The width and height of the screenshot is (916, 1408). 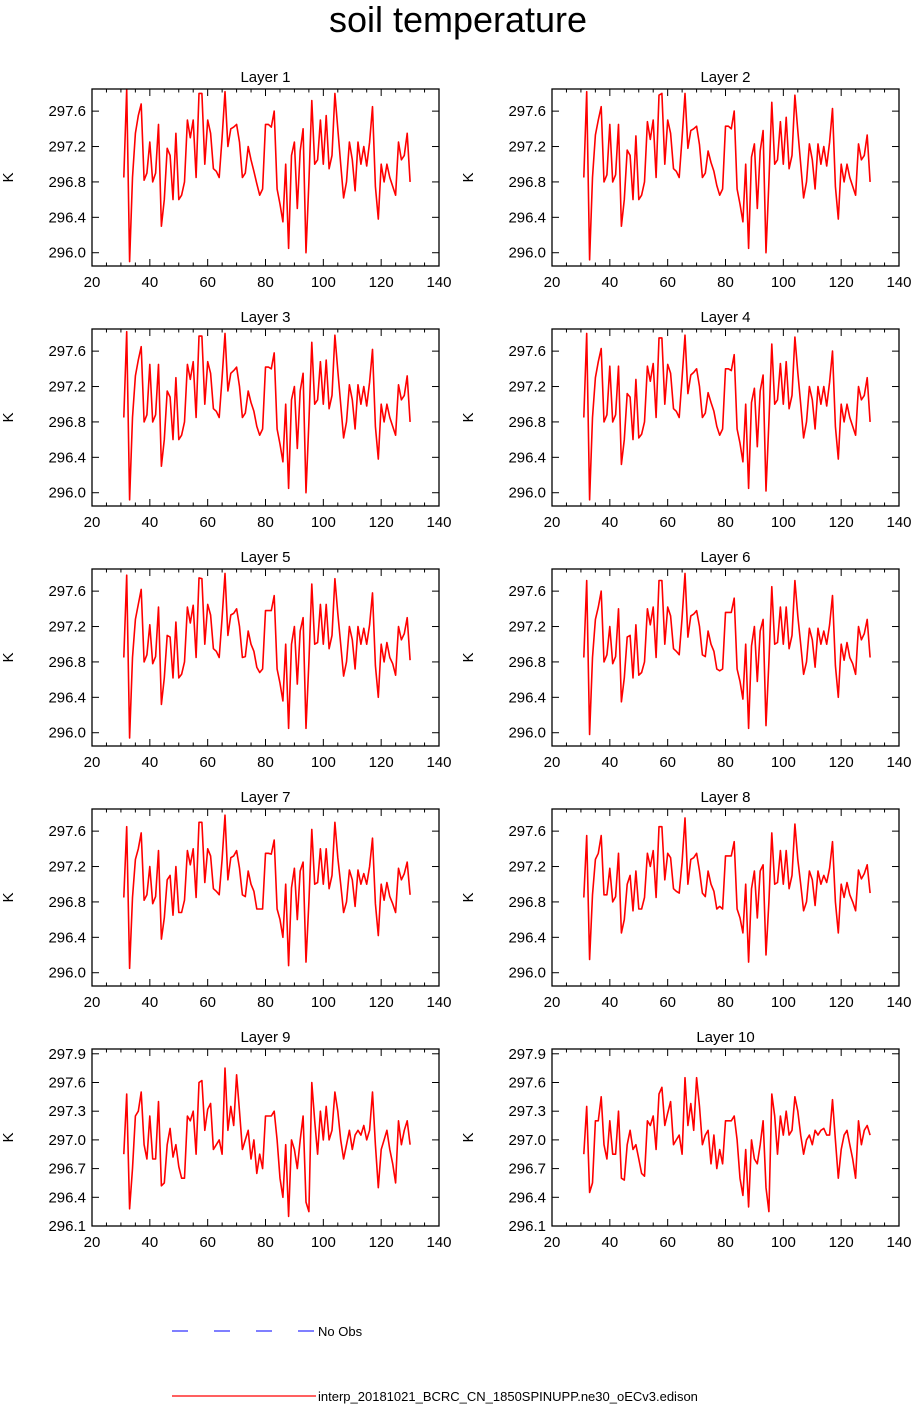 I want to click on chart-title: Layer 3, so click(x=265, y=317).